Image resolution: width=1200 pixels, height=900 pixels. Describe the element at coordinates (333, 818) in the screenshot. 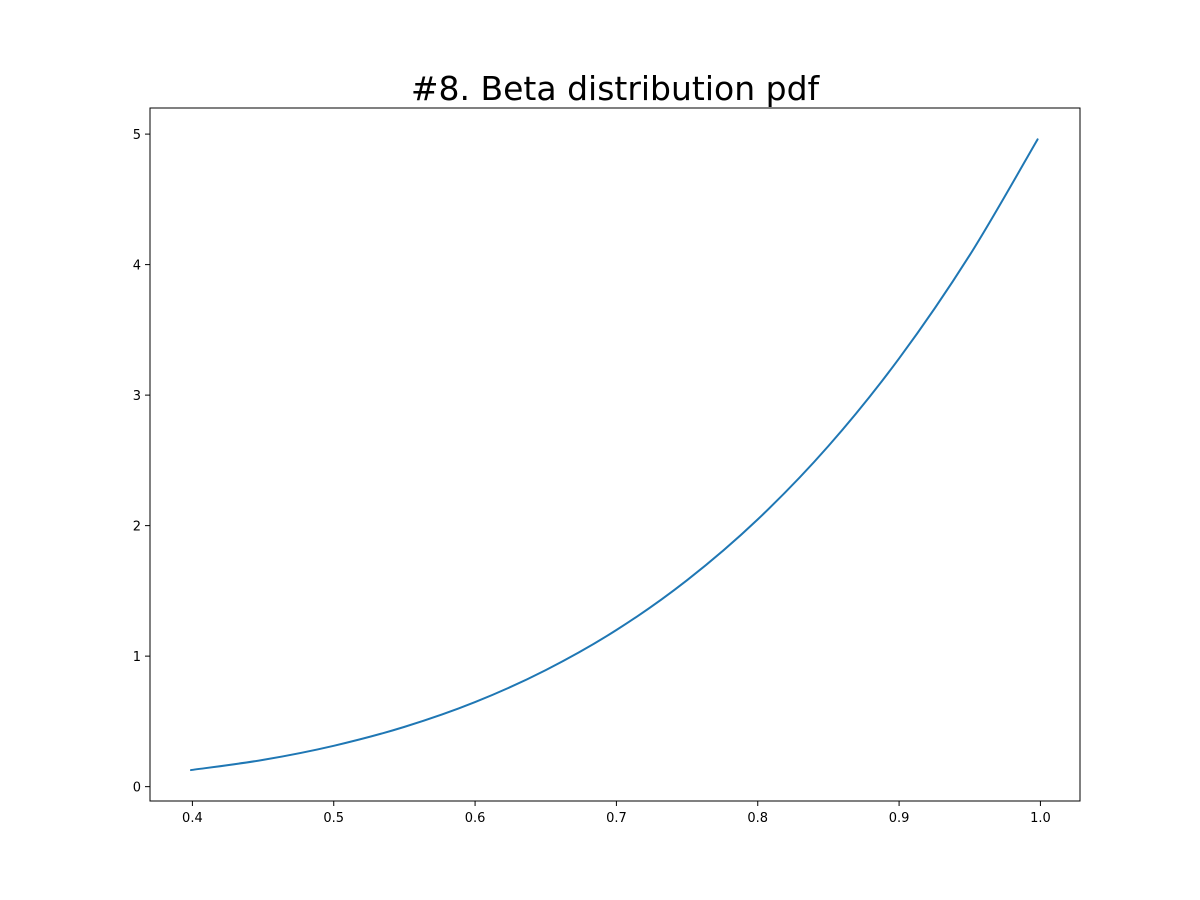

I see `x-tick-label: 0.5` at that location.